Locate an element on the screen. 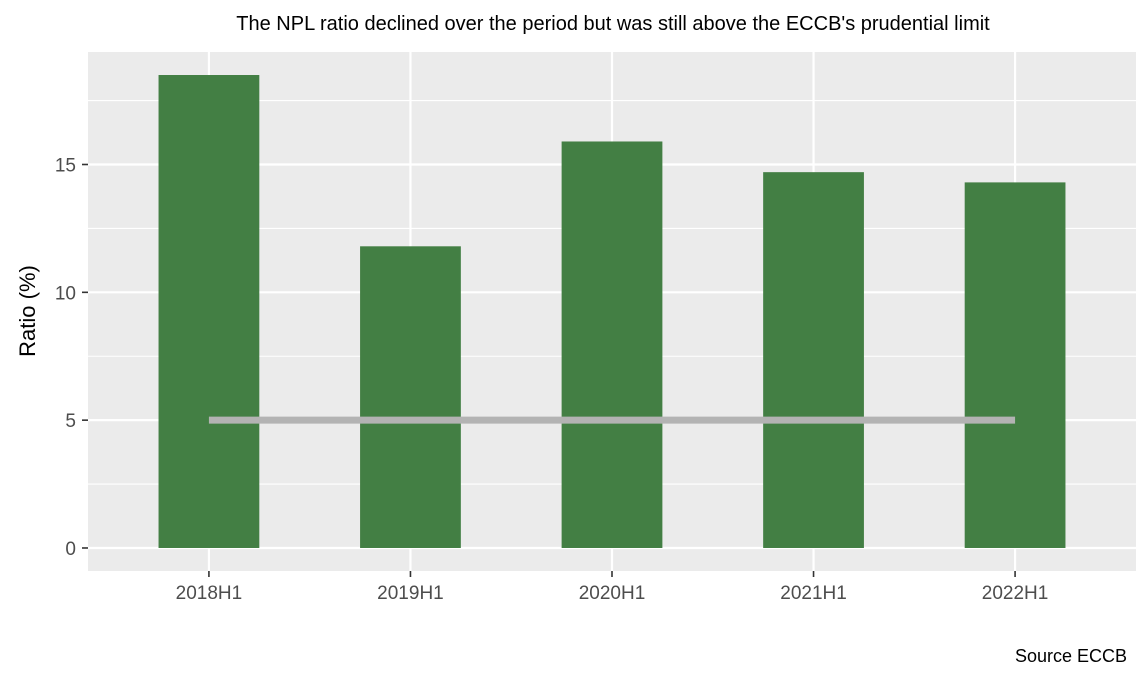  y-axis-label: Ratio (%) is located at coordinates (27, 311).